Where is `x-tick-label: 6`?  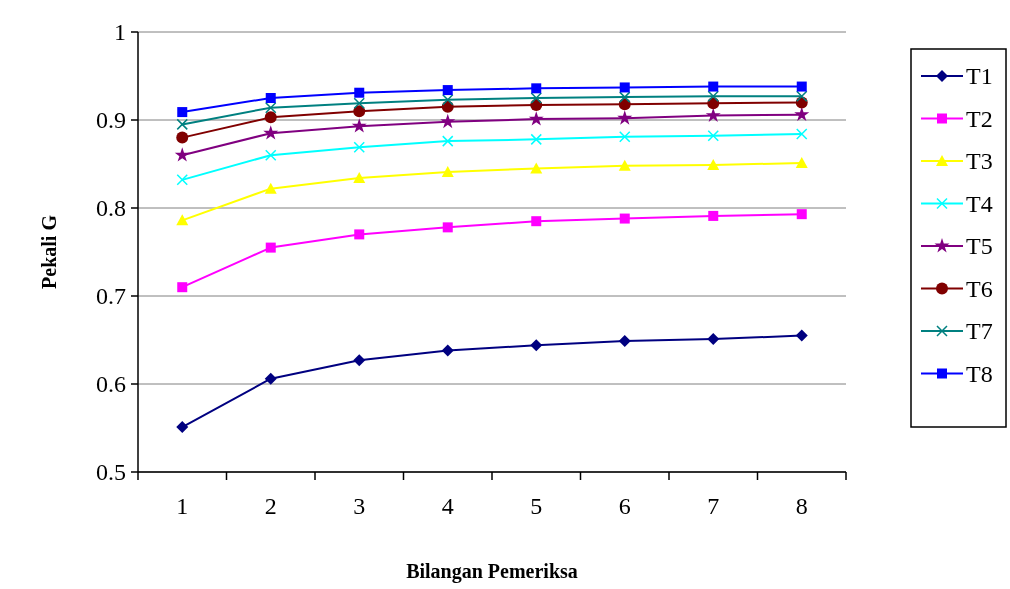
x-tick-label: 6 is located at coordinates (624, 506).